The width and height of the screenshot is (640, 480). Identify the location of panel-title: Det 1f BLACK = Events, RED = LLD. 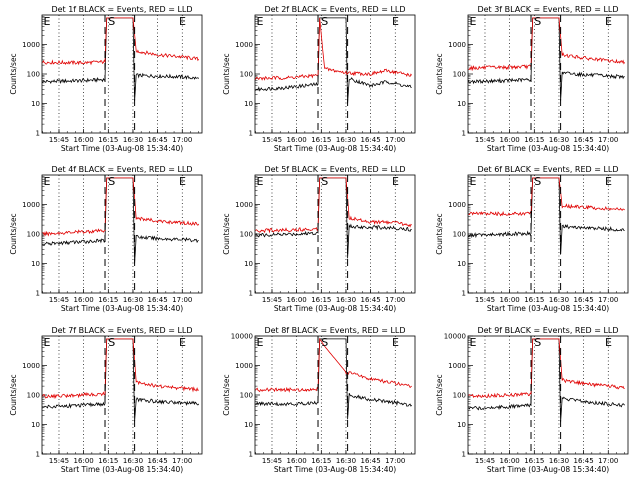
(121, 9).